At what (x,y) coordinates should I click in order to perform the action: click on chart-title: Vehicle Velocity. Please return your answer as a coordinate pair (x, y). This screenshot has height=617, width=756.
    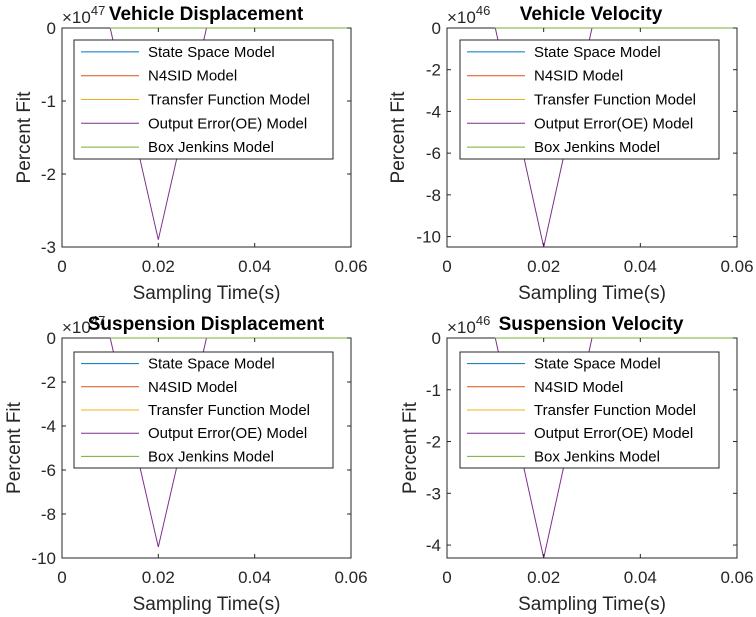
    Looking at the image, I should click on (591, 14).